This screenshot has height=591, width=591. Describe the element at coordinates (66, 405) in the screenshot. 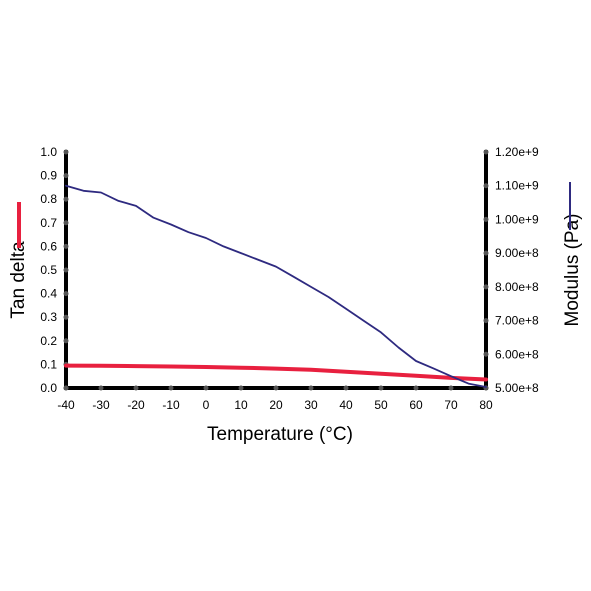

I see `x-tick-label: -40` at that location.